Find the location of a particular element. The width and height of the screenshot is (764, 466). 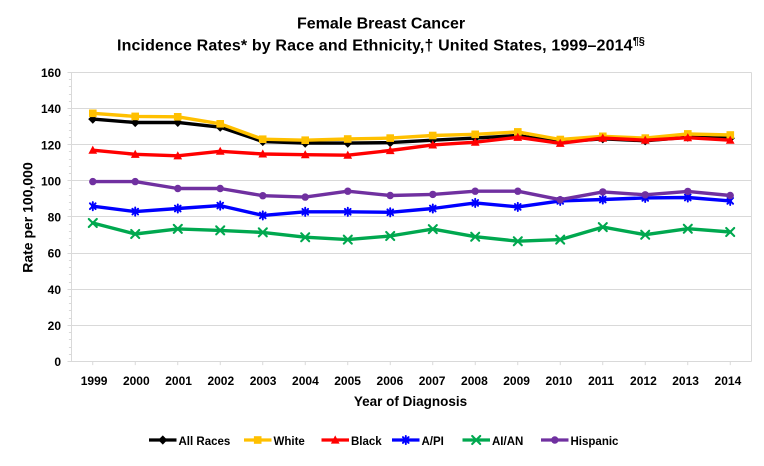

svg-text: 2002 is located at coordinates (220, 381).